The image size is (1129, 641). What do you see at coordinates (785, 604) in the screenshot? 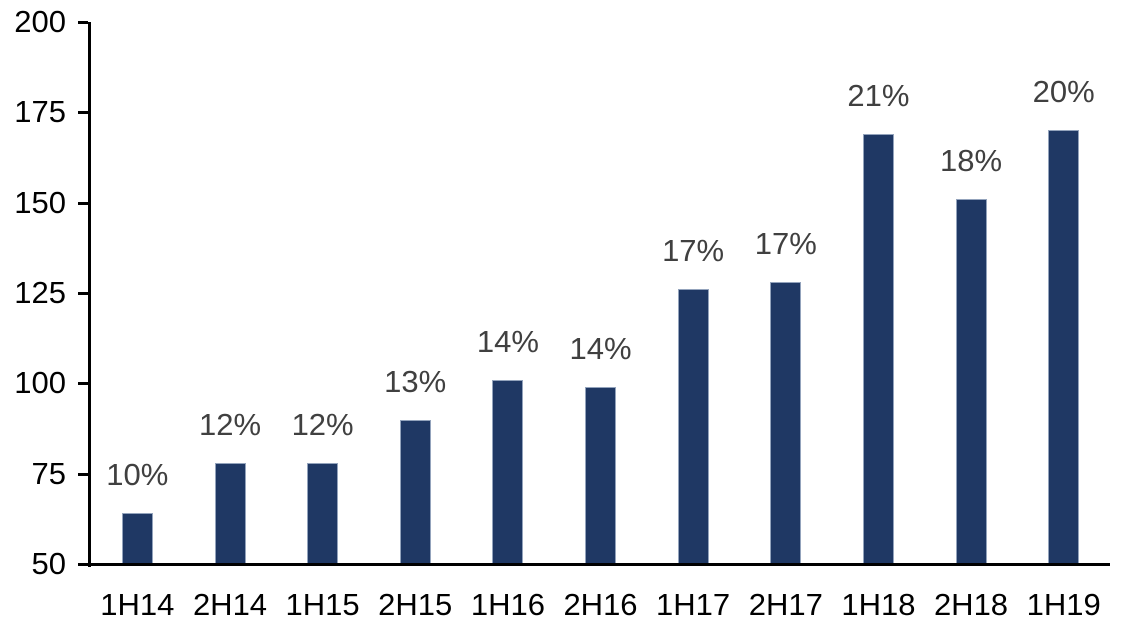
I see `x-tick-label-2h17: 2H17` at bounding box center [785, 604].